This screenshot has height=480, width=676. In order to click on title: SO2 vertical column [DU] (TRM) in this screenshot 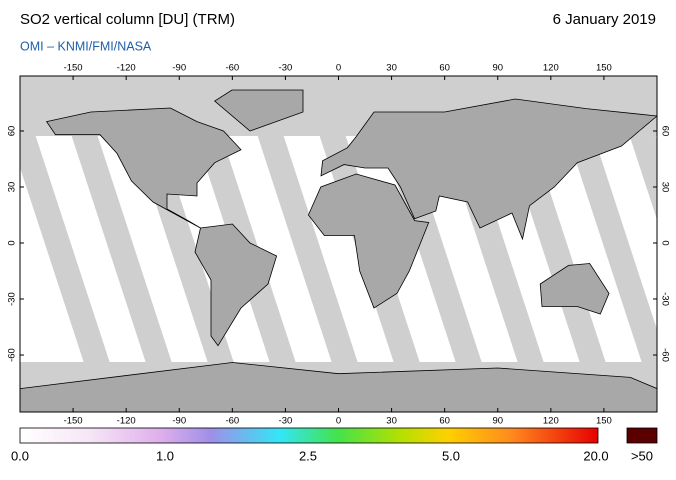, I will do `click(127, 19)`.